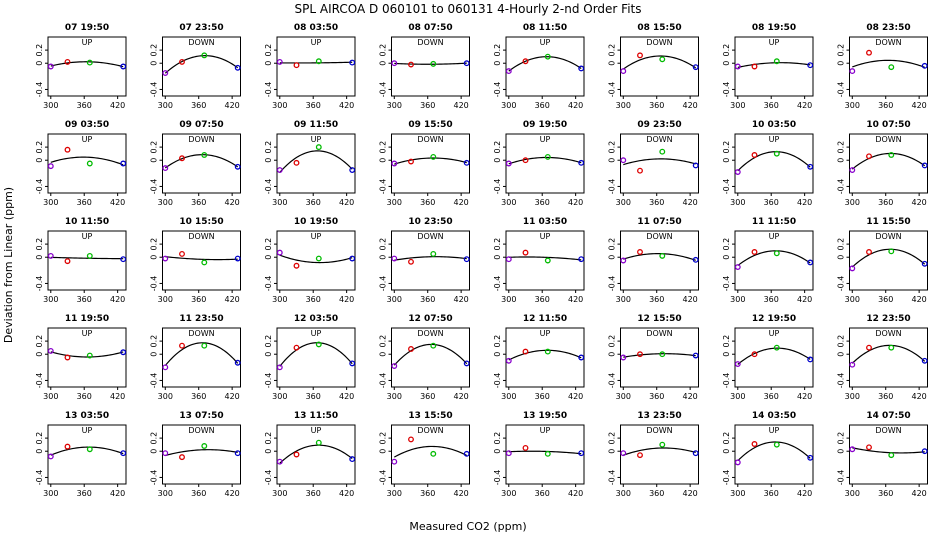 The image size is (936, 540). I want to click on x-axis-label: Measured CO2 (ppm), so click(467, 526).